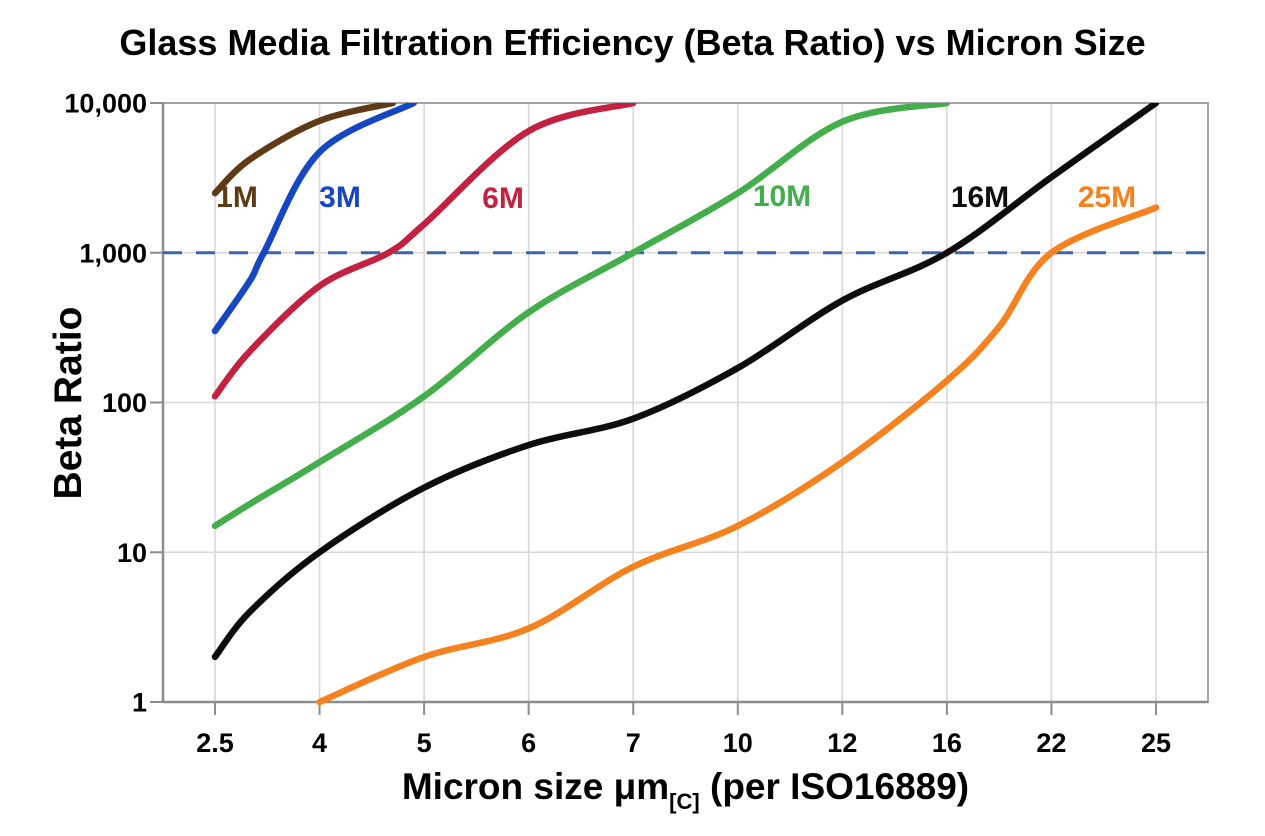 This screenshot has height=836, width=1265. Describe the element at coordinates (132, 553) in the screenshot. I see `y-tick-label-10: 10` at that location.